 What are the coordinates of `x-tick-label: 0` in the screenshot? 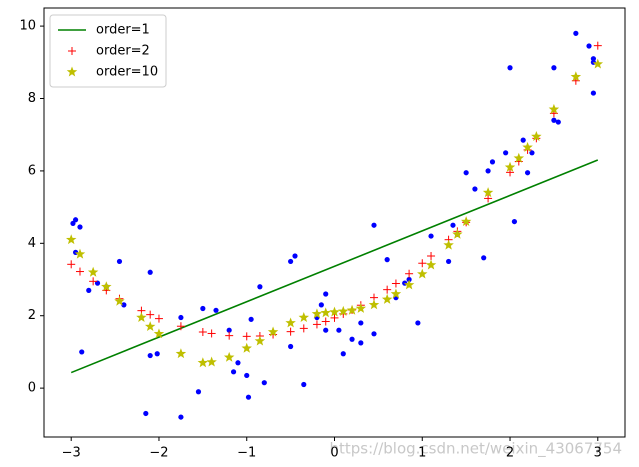 It's located at (334, 453).